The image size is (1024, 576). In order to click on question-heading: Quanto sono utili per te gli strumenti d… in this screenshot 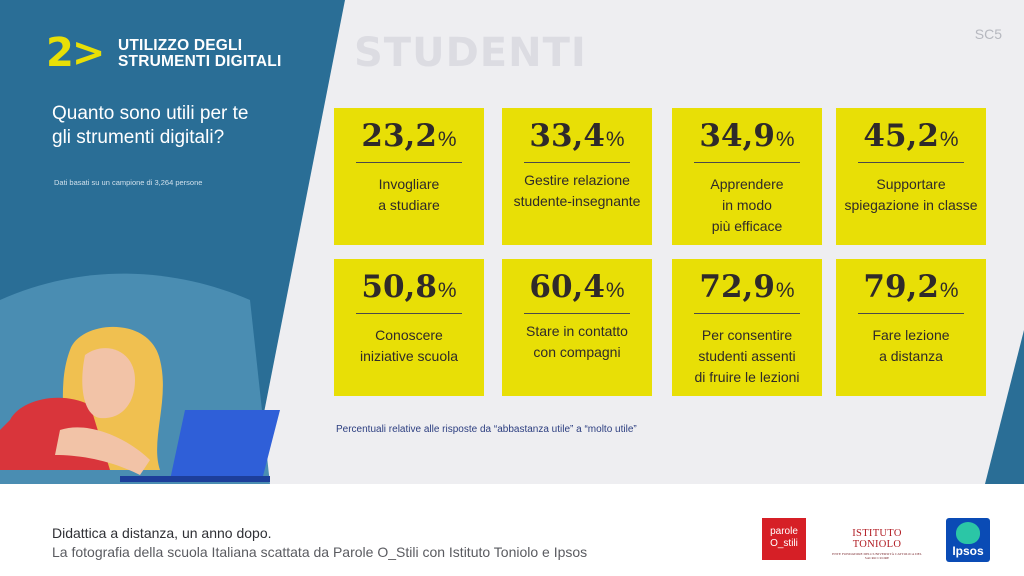, I will do `click(187, 126)`.